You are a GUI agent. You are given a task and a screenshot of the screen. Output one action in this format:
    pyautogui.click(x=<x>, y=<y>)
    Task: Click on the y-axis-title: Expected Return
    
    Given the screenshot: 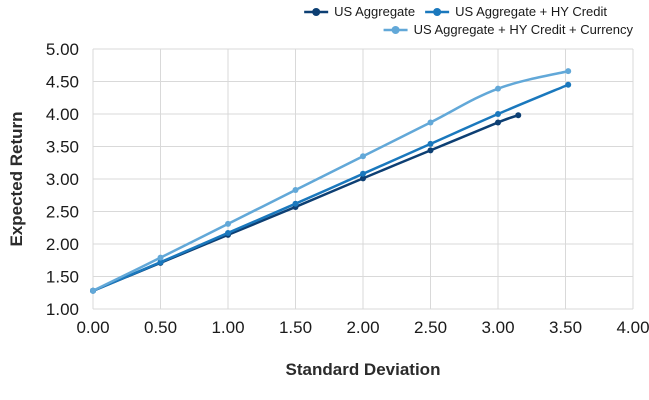 What is the action you would take?
    pyautogui.click(x=16, y=178)
    